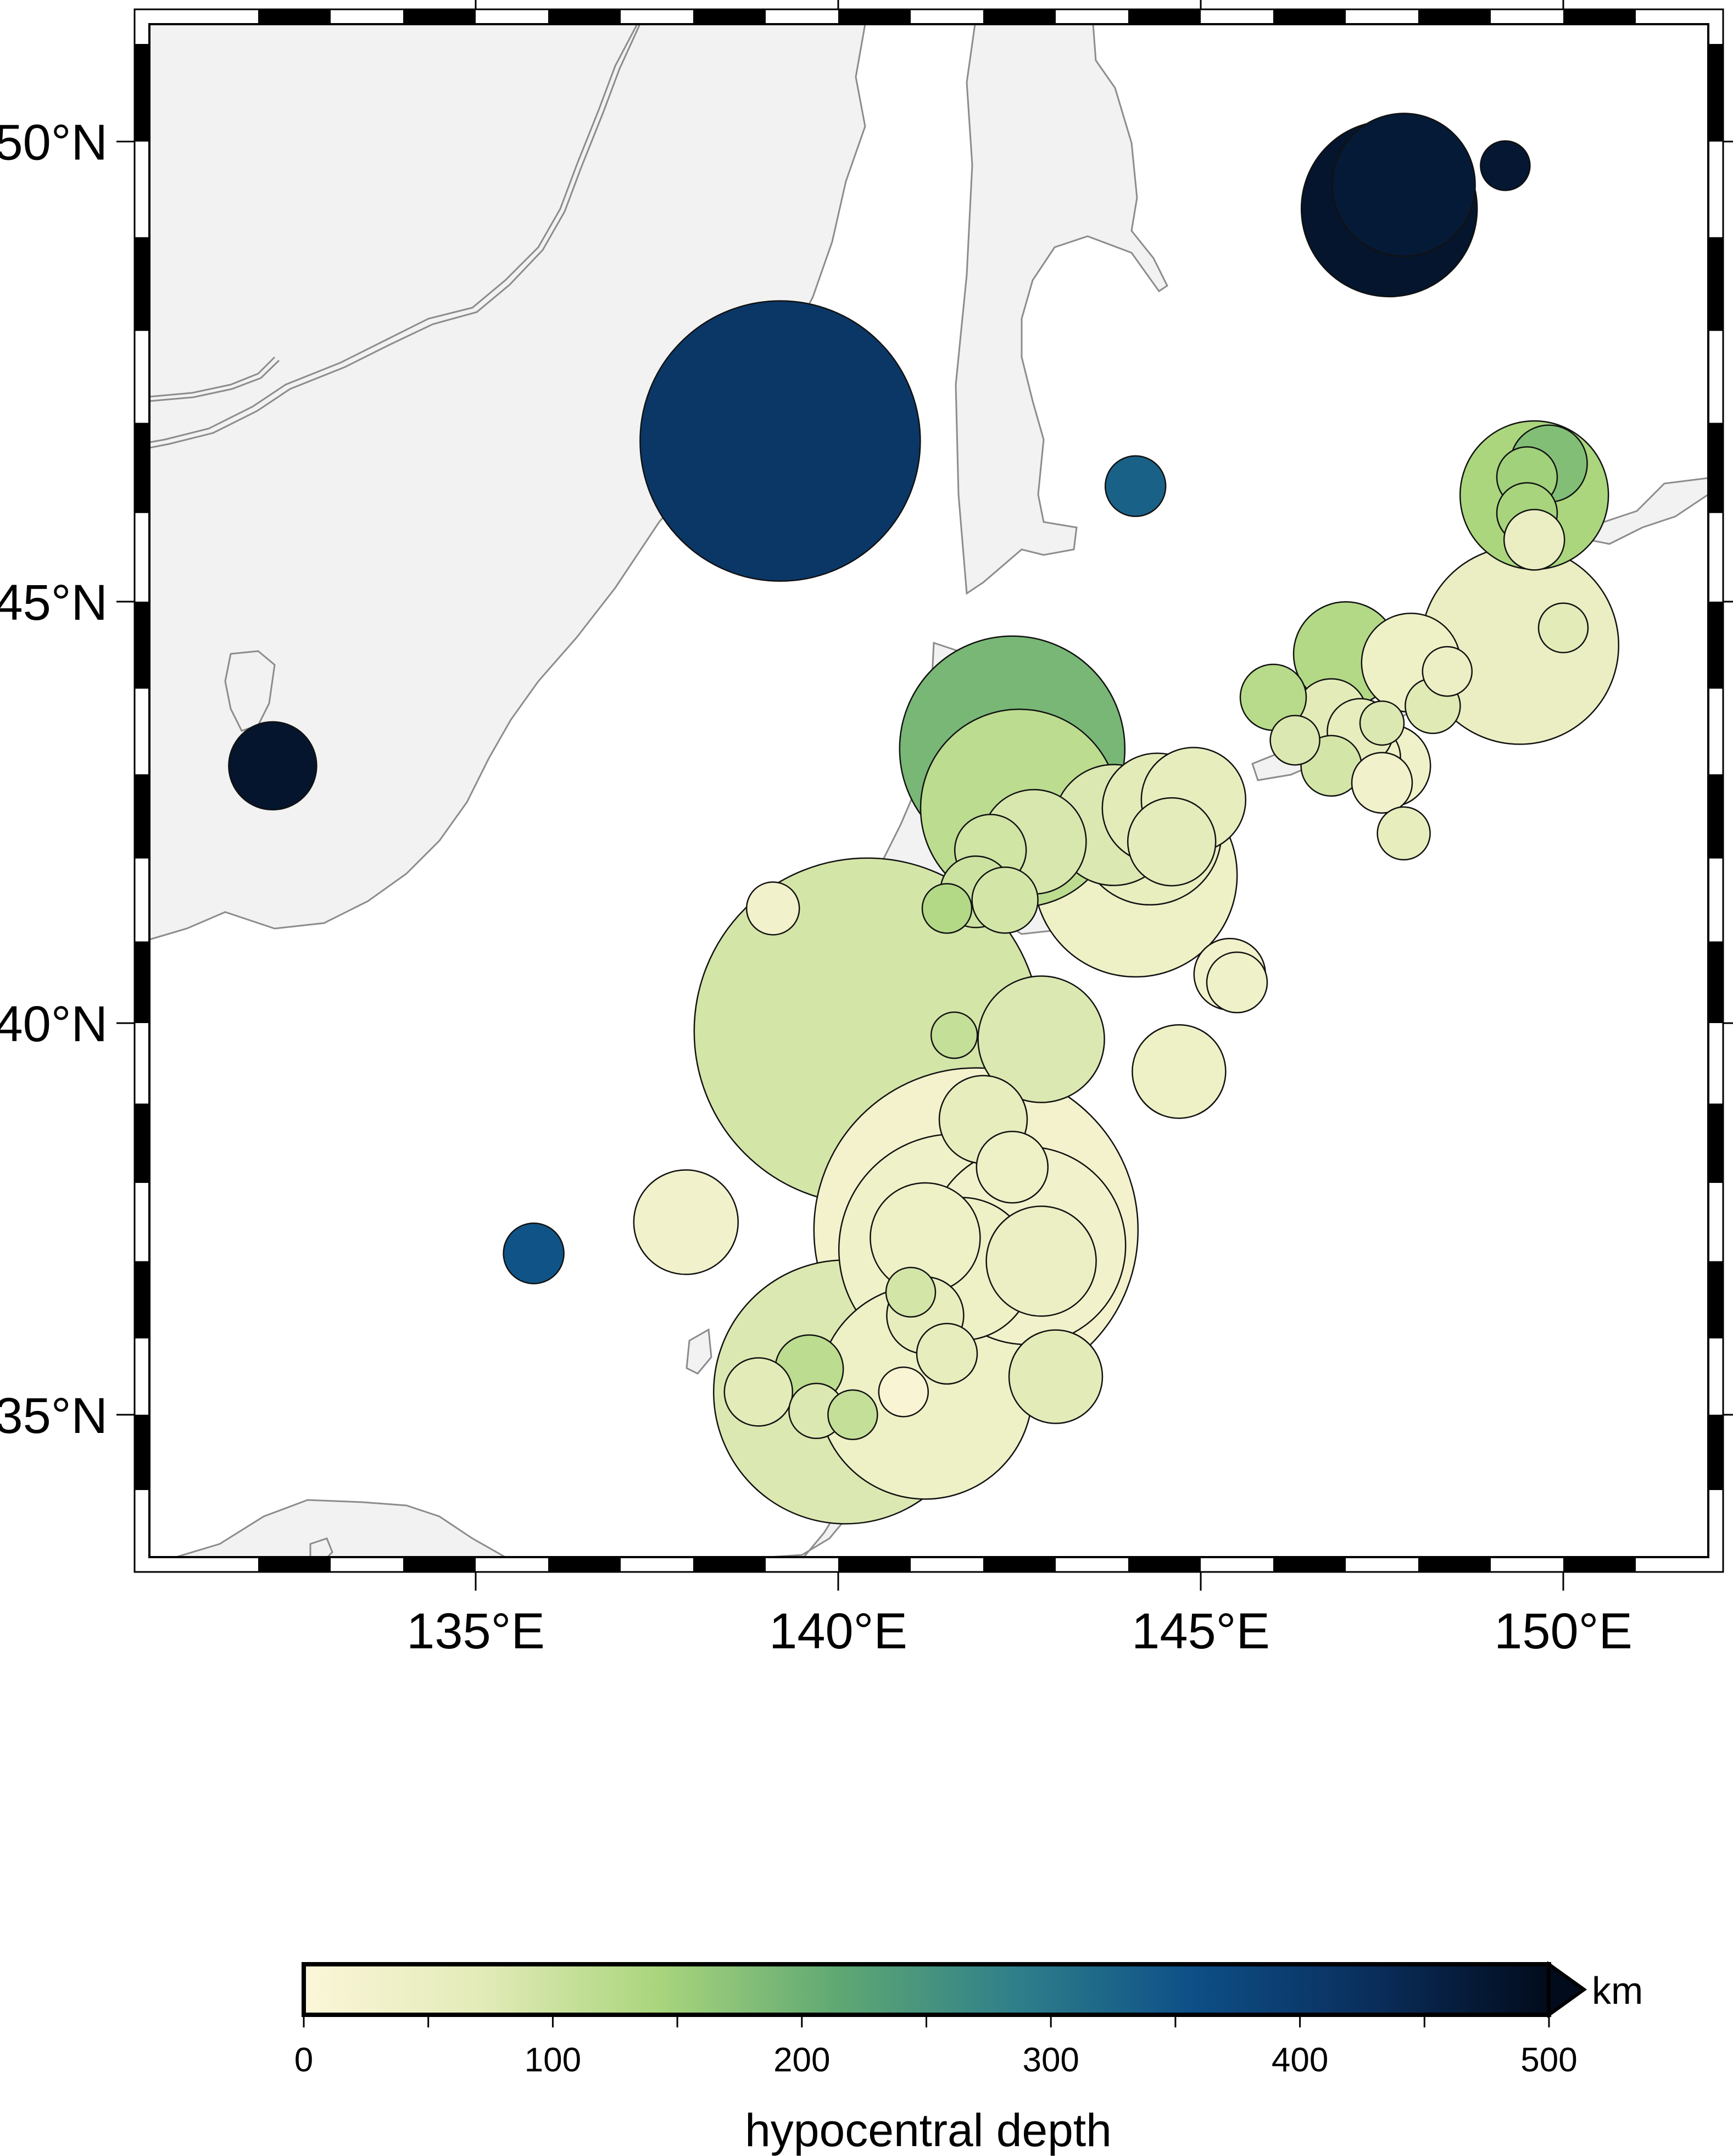 This screenshot has height=2156, width=1733. I want to click on boundary-lines, so click(395, 236).